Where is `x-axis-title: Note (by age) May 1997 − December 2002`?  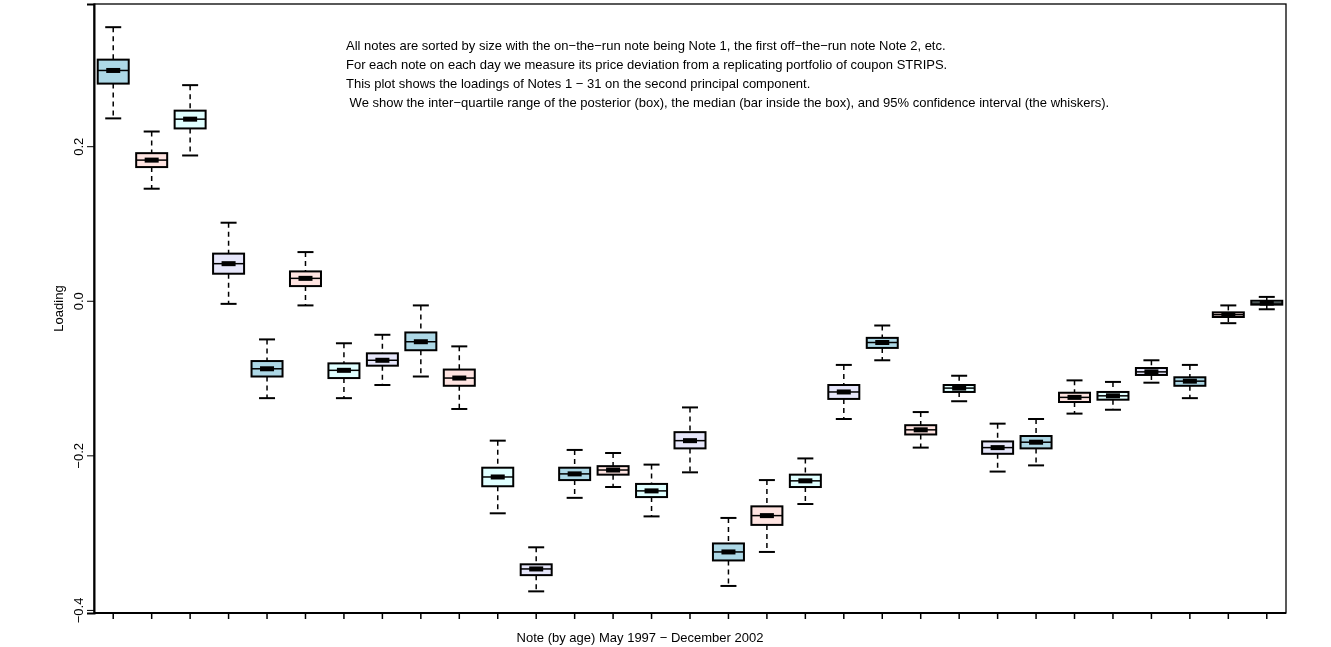
x-axis-title: Note (by age) May 1997 − December 2002 is located at coordinates (640, 637).